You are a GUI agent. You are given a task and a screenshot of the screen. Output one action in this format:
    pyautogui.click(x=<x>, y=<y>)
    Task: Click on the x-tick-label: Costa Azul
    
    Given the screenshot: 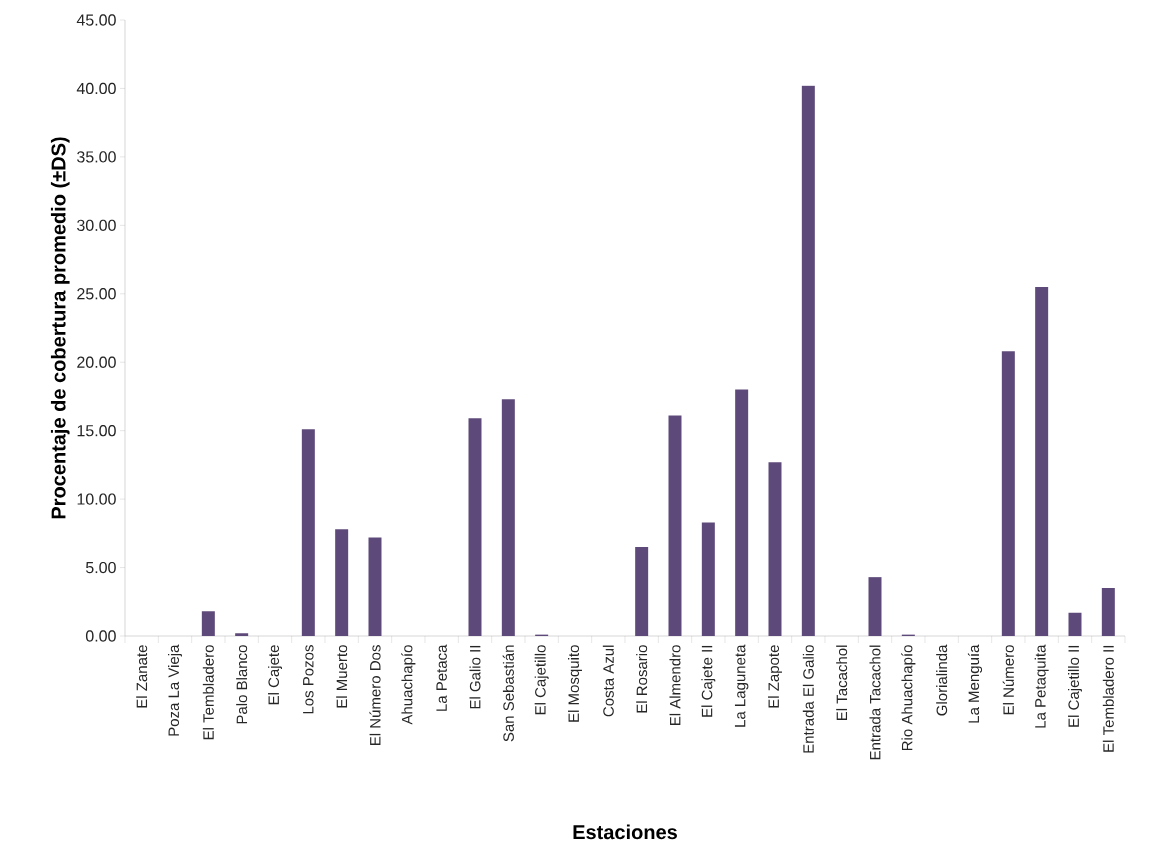 What is the action you would take?
    pyautogui.click(x=608, y=681)
    